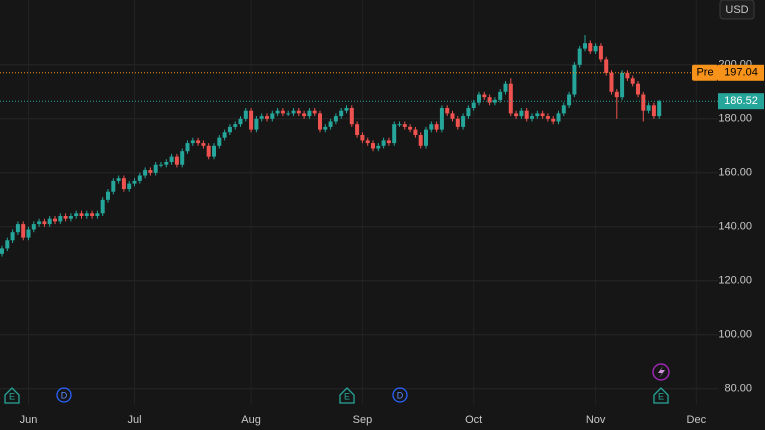  Describe the element at coordinates (661, 372) in the screenshot. I see `lightning-icon` at that location.